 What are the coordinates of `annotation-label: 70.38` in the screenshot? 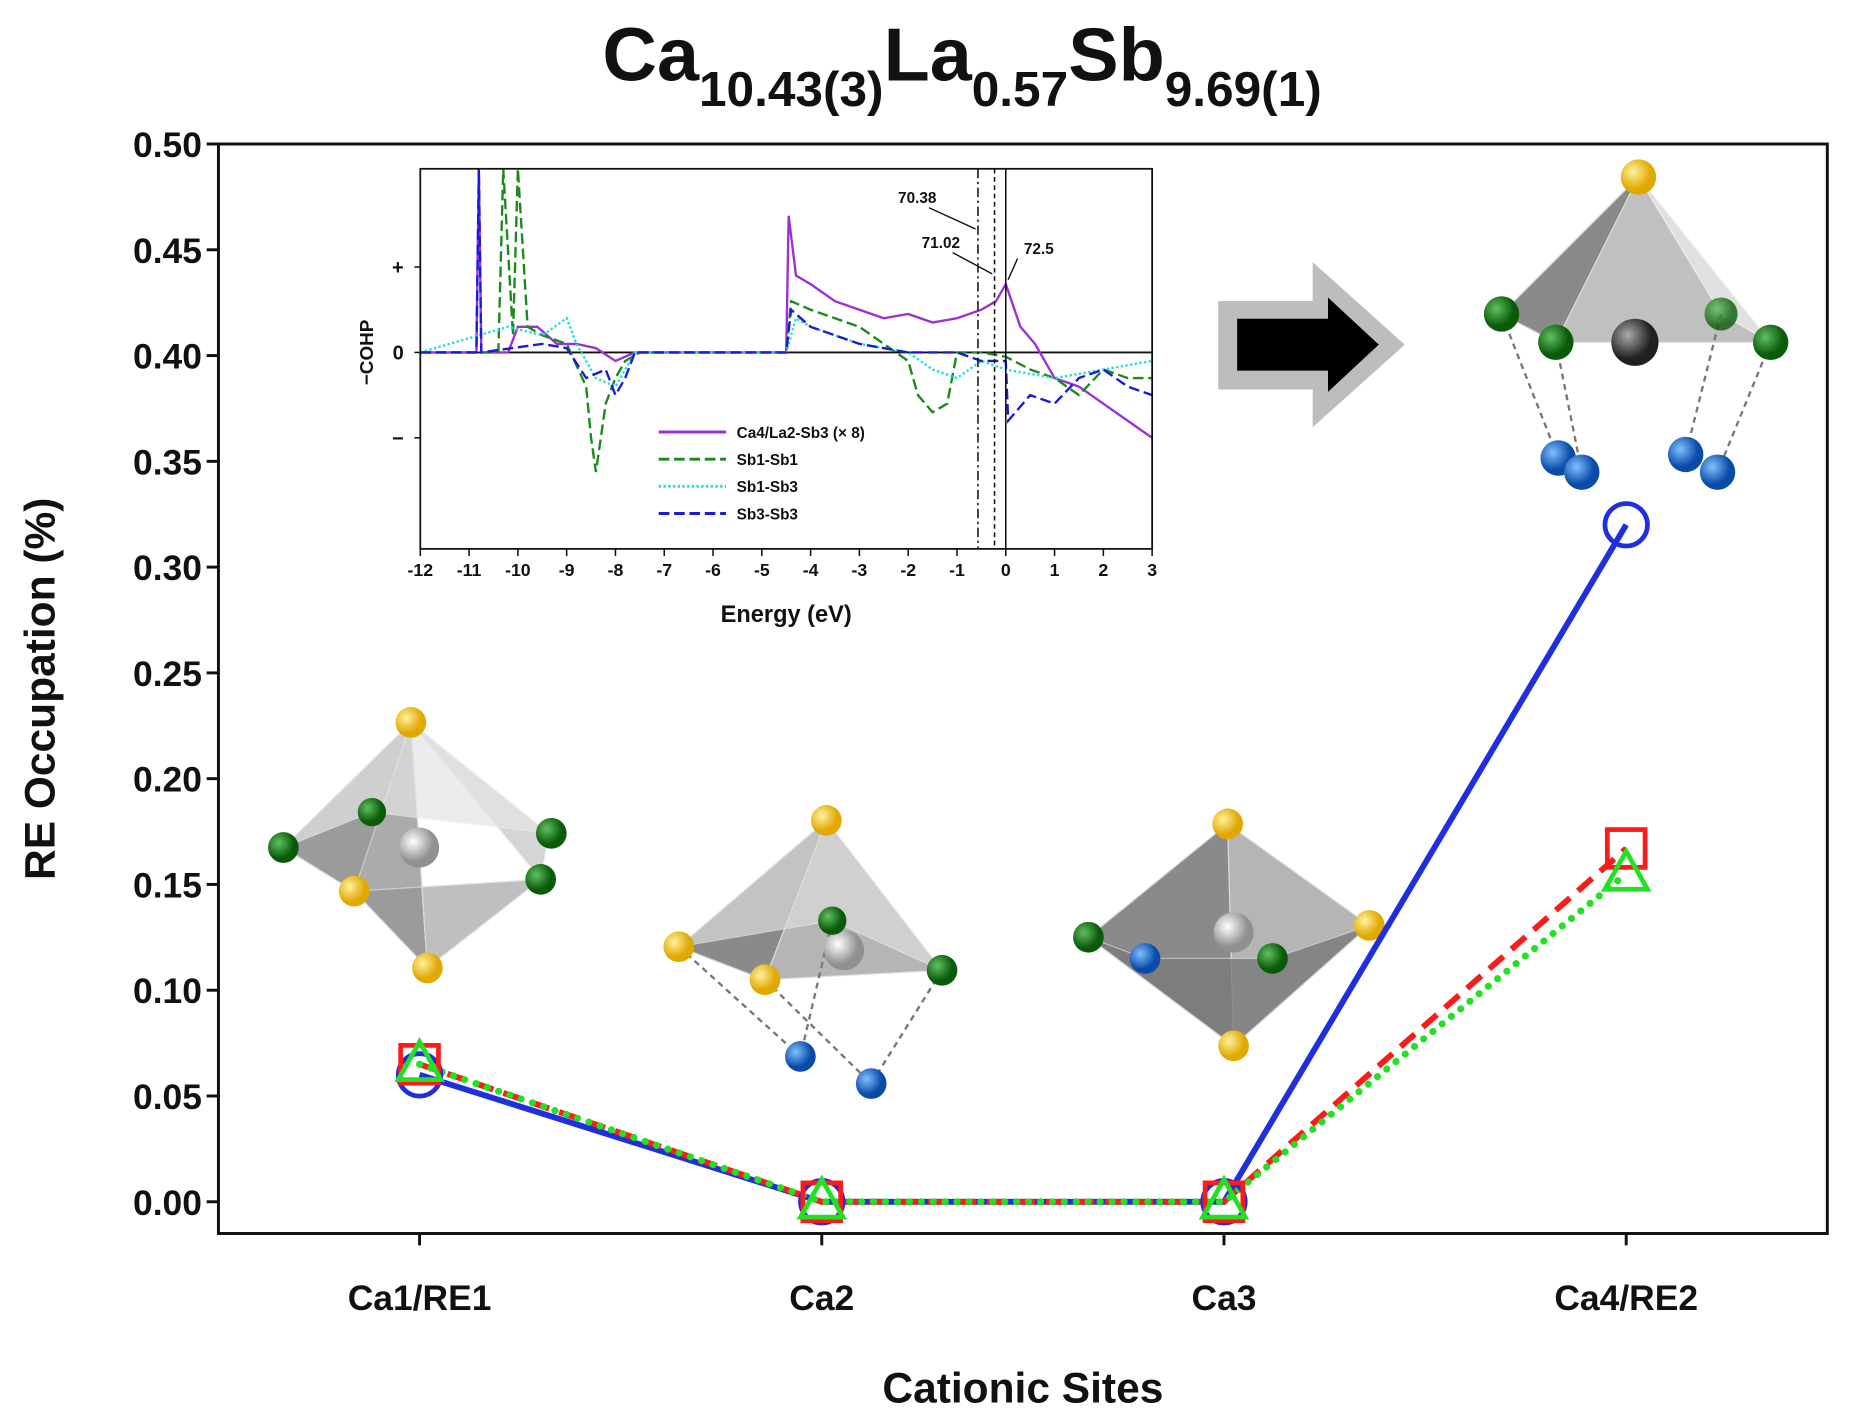 It's located at (917, 198).